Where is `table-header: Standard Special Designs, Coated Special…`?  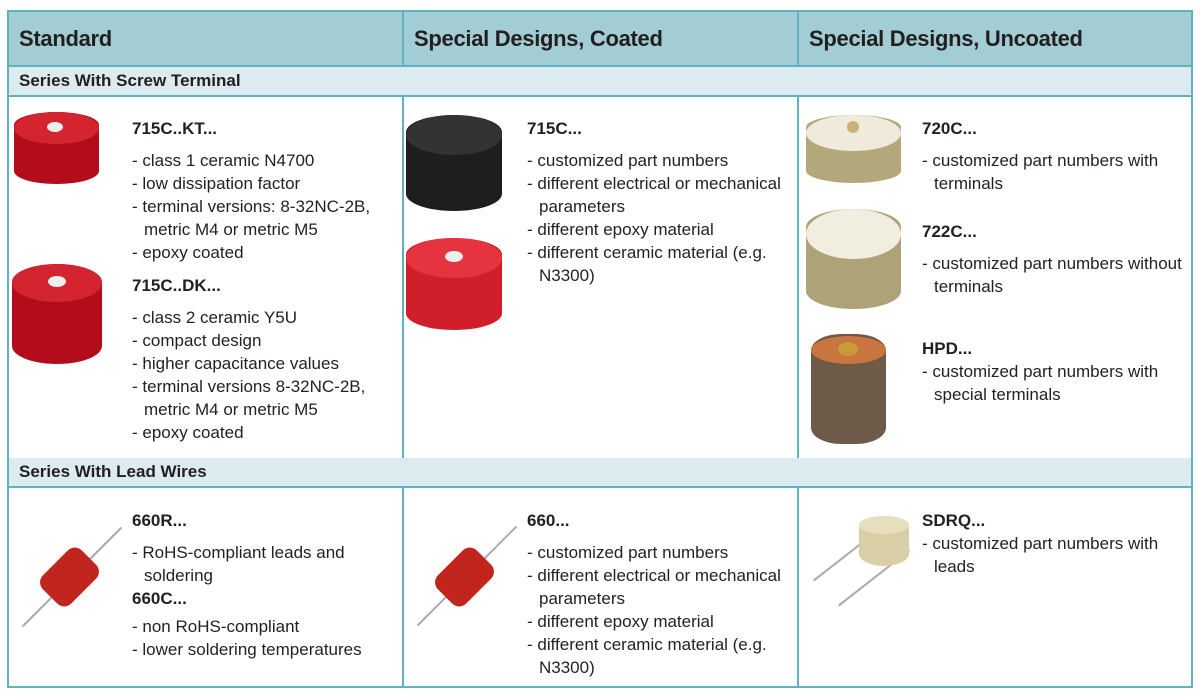
table-header: Standard Special Designs, Coated Special… is located at coordinates (600, 39).